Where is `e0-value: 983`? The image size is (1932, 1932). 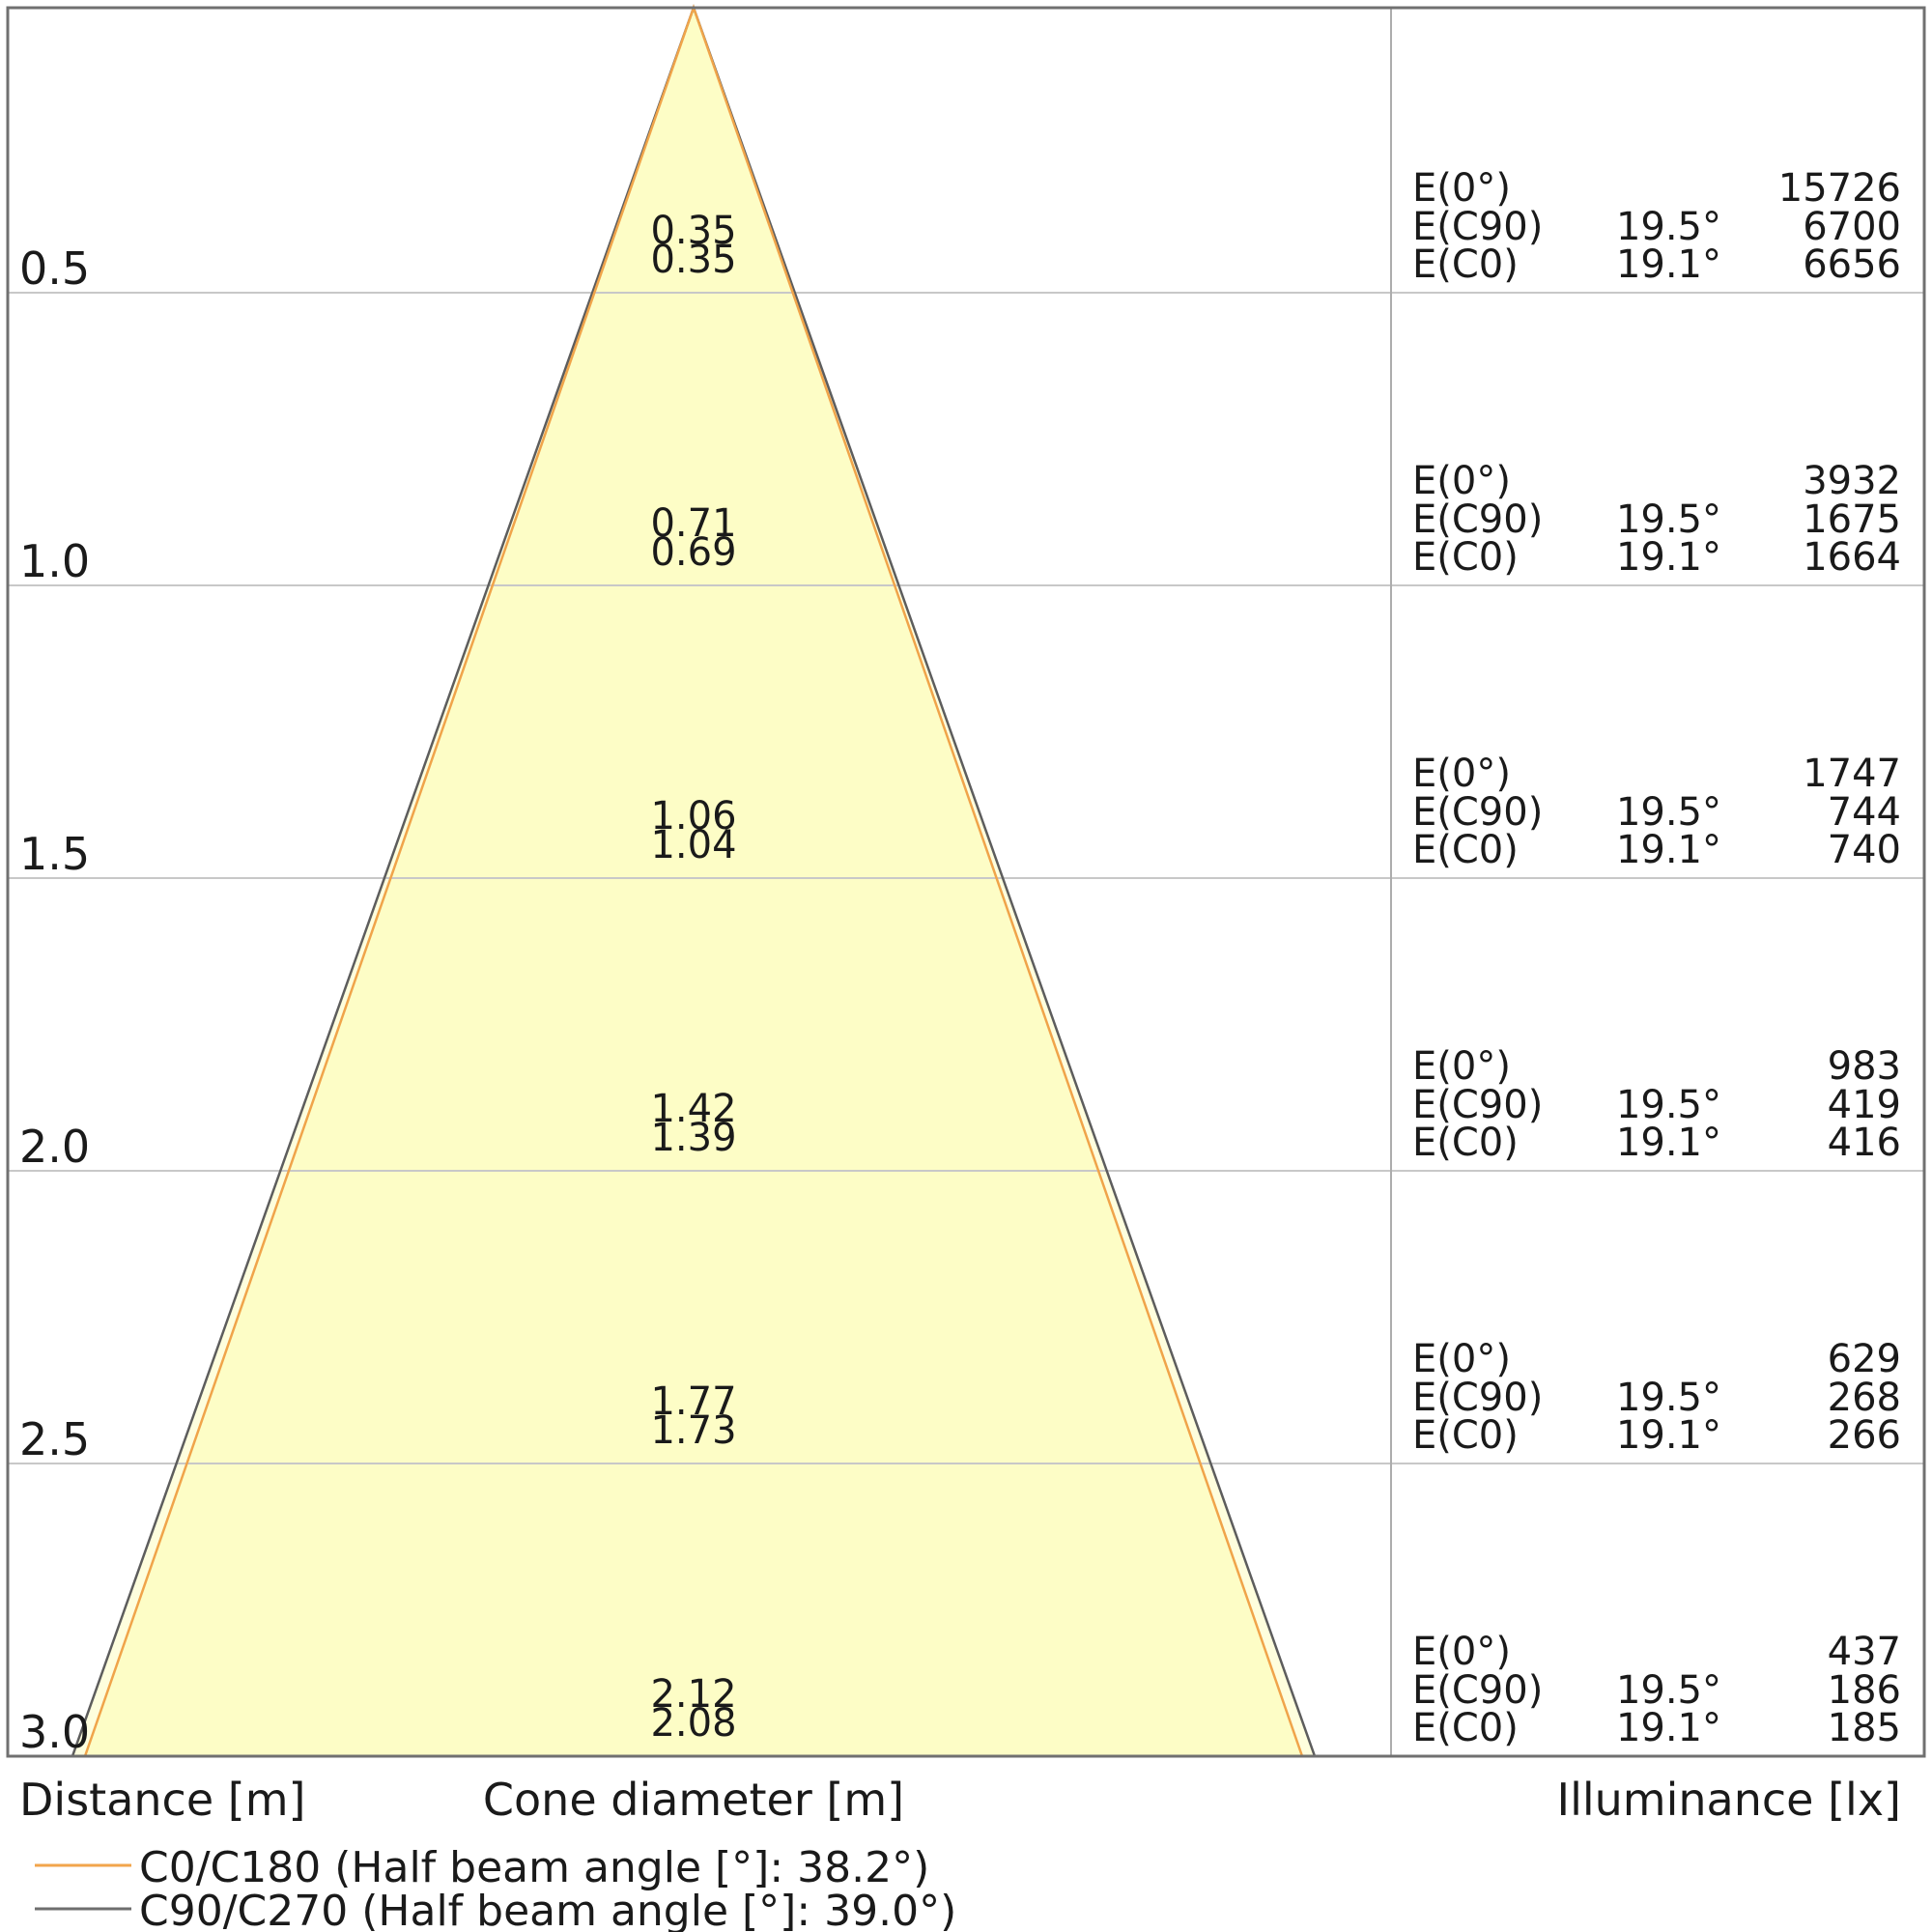 e0-value: 983 is located at coordinates (1864, 1066).